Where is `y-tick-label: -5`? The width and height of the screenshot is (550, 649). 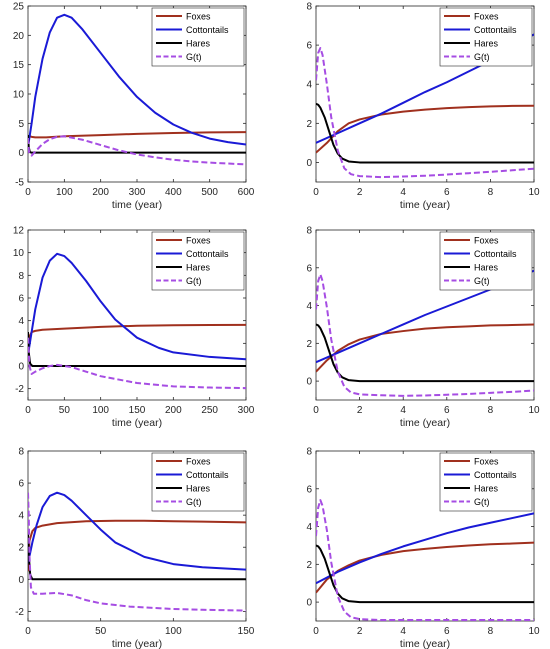 y-tick-label: -5 is located at coordinates (19, 183).